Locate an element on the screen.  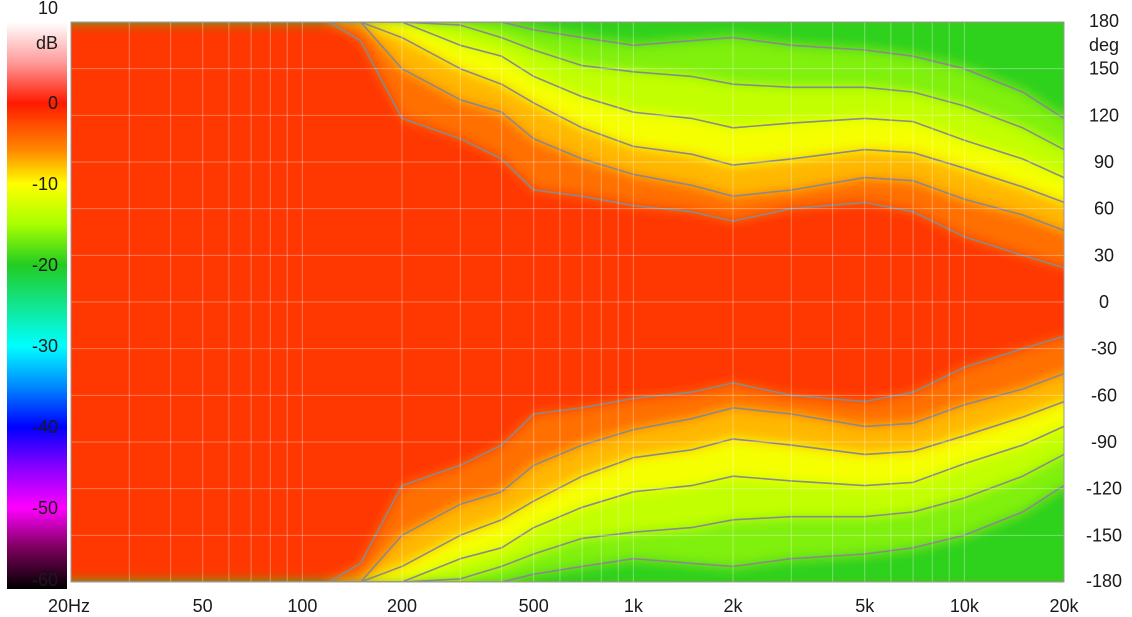
color-scale-tick-label: -10 is located at coordinates (45, 184).